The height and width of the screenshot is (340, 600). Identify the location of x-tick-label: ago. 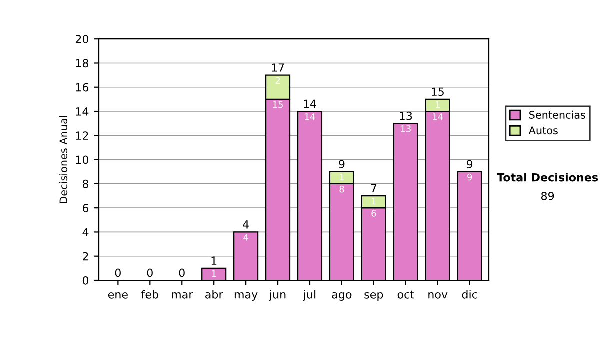
(342, 296).